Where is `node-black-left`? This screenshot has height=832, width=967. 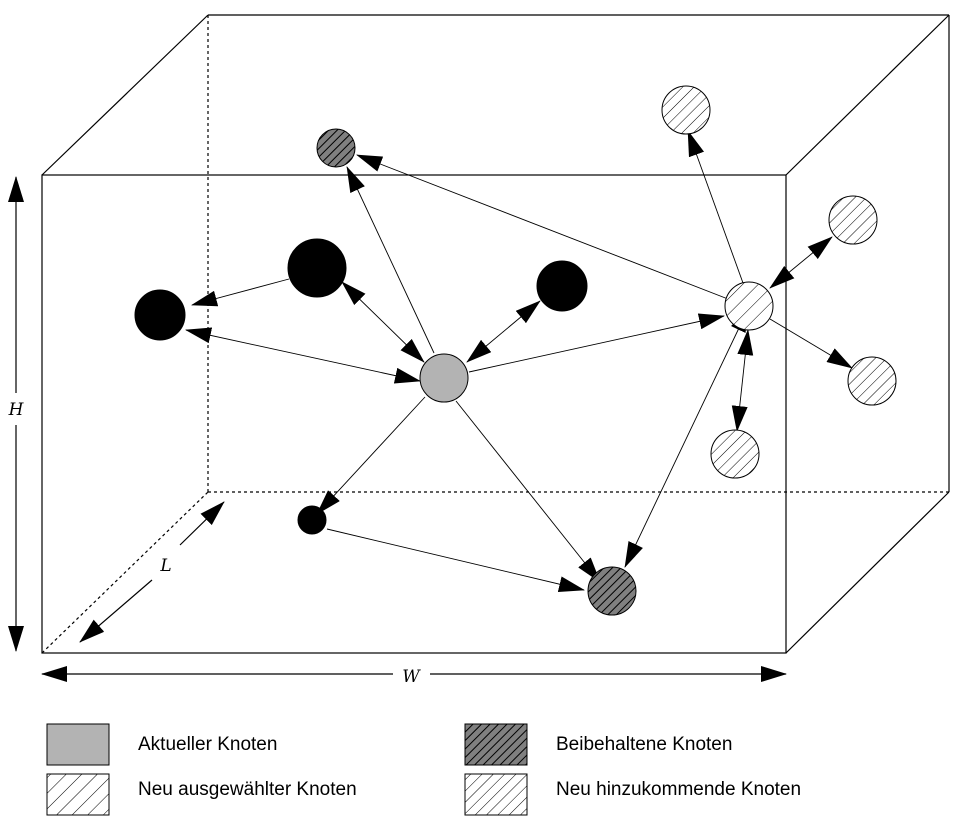
node-black-left is located at coordinates (160, 315).